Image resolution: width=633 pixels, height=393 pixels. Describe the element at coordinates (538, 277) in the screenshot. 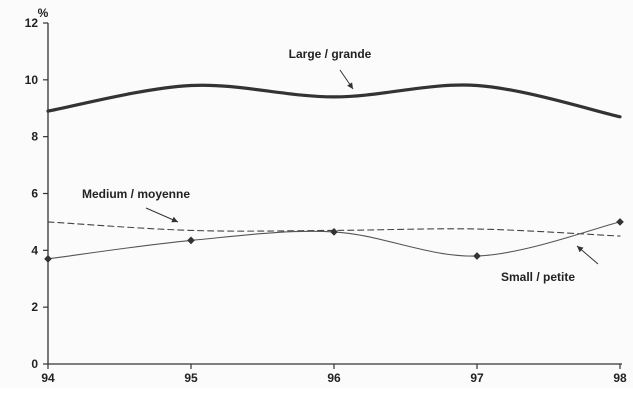

I see `small-series-label: Small / petite` at that location.